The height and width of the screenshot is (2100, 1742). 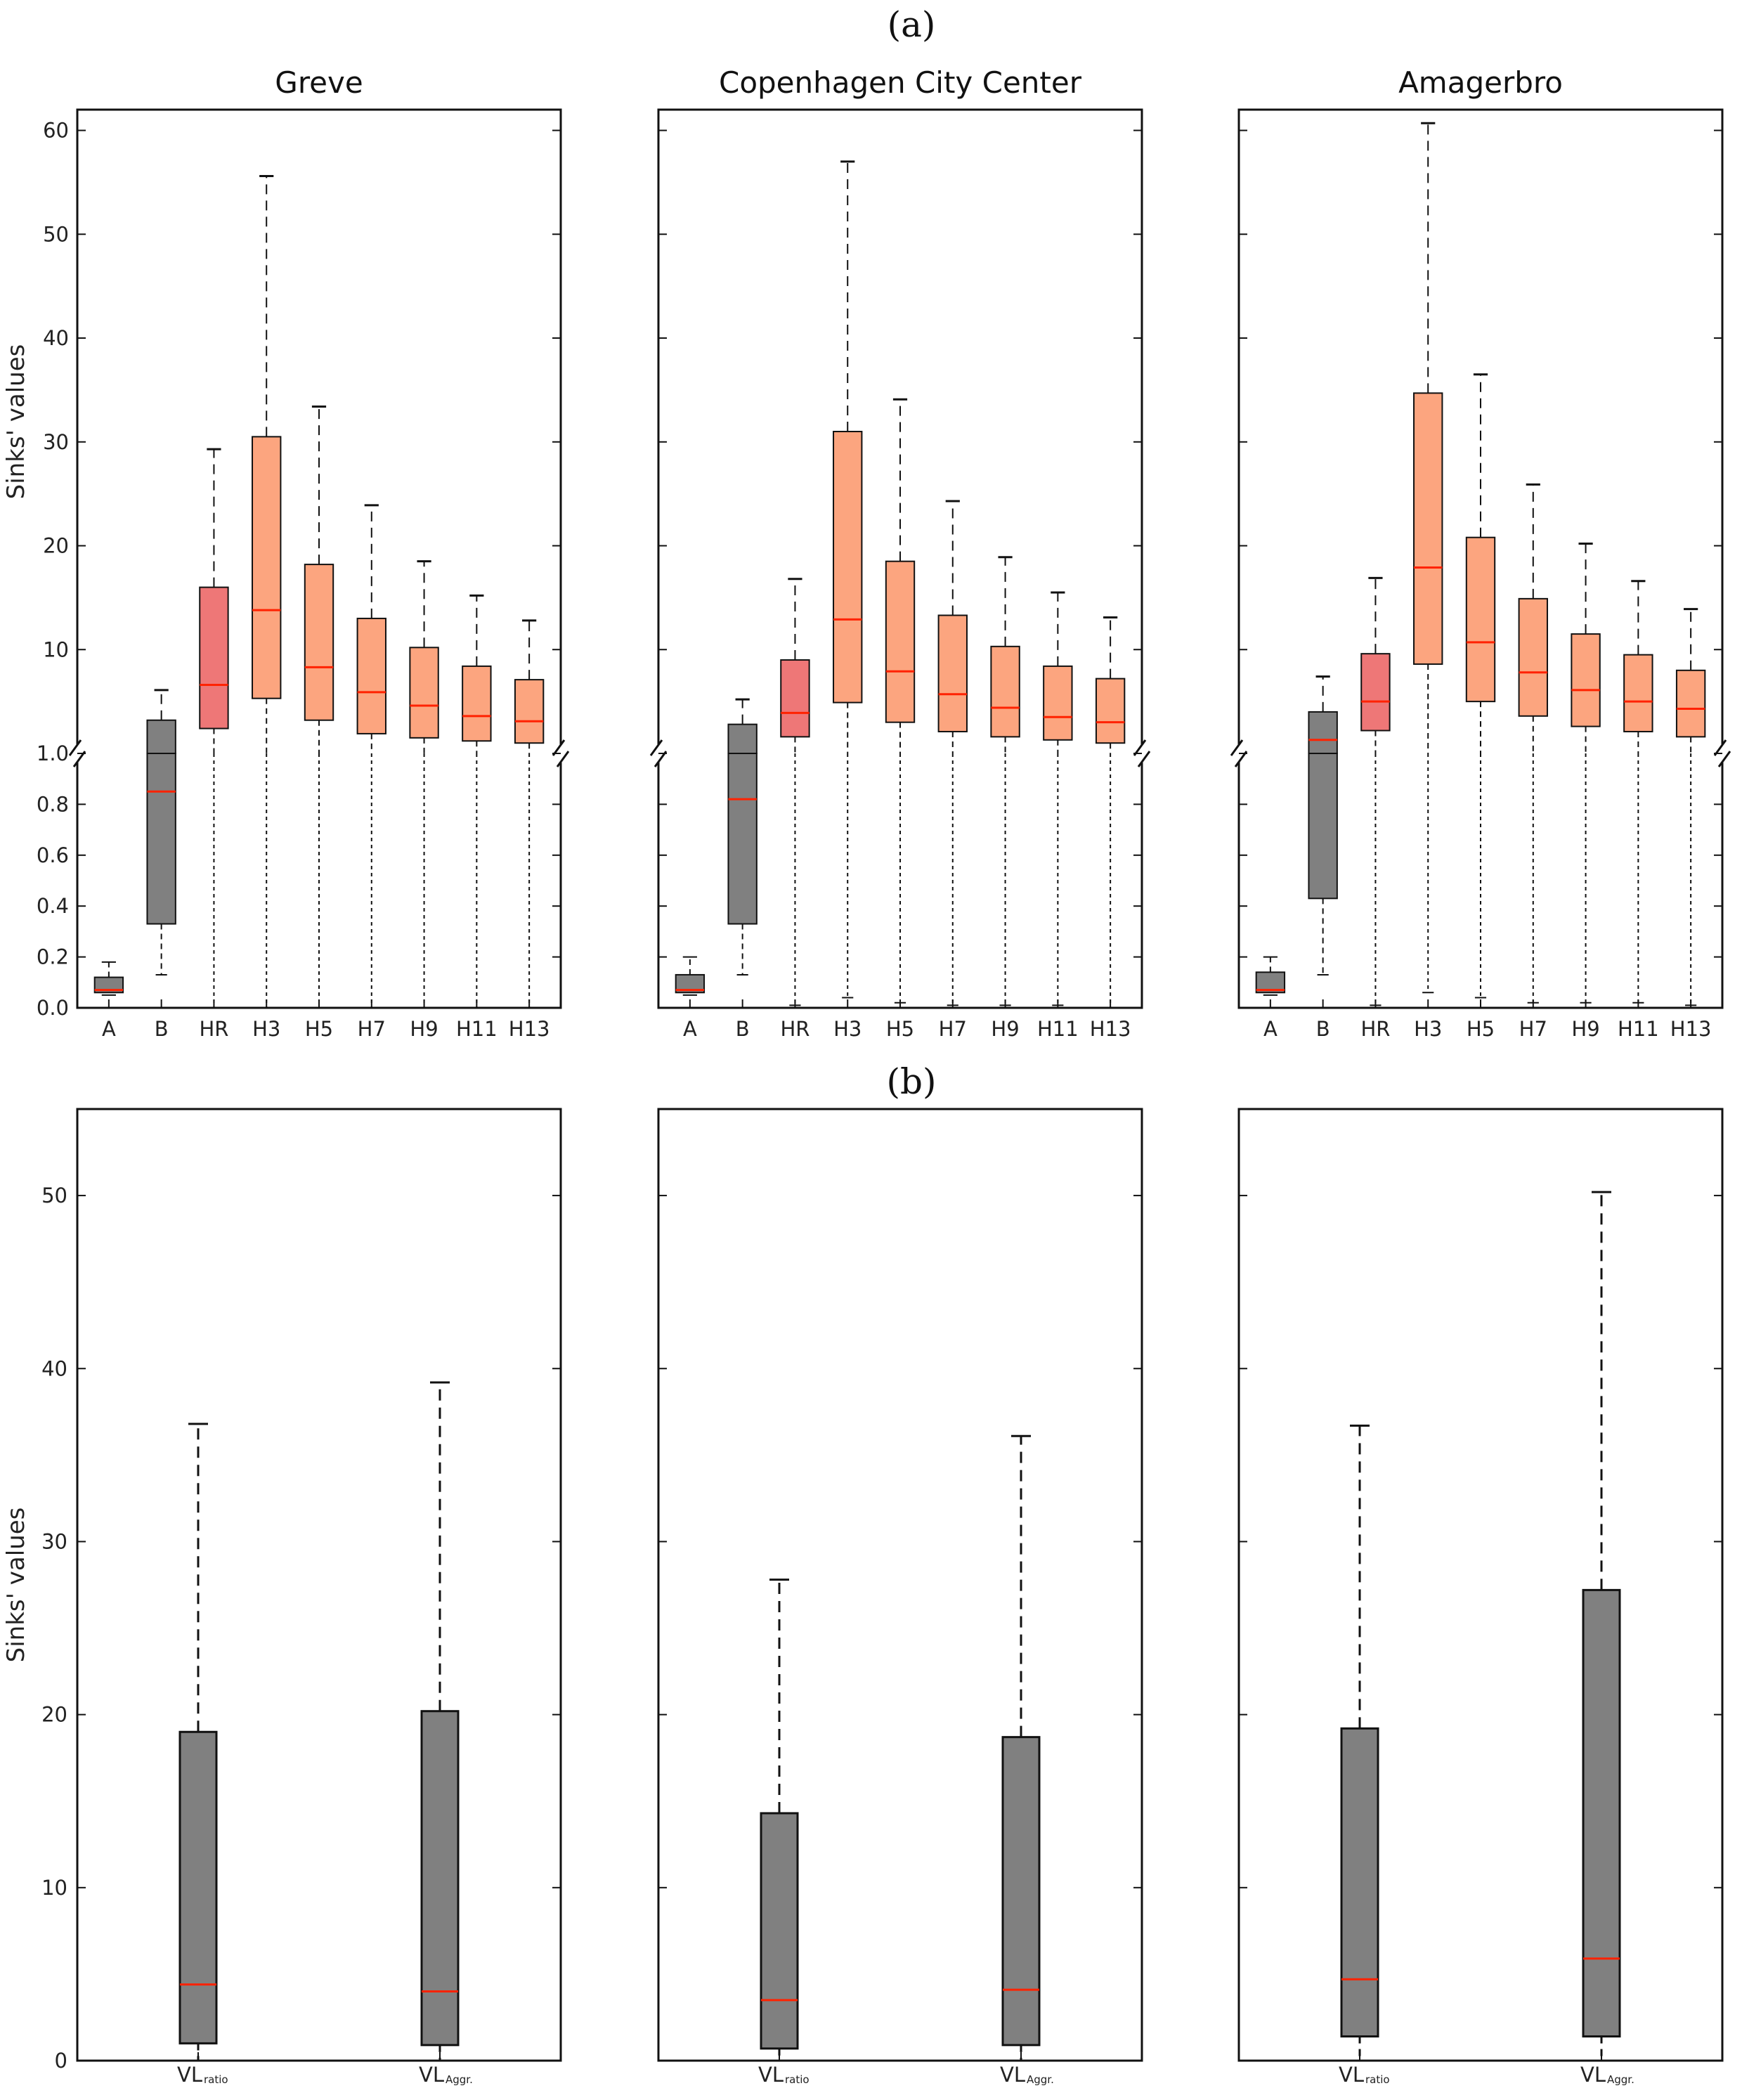 What do you see at coordinates (743, 1029) in the screenshot?
I see `x-tick-label: B` at bounding box center [743, 1029].